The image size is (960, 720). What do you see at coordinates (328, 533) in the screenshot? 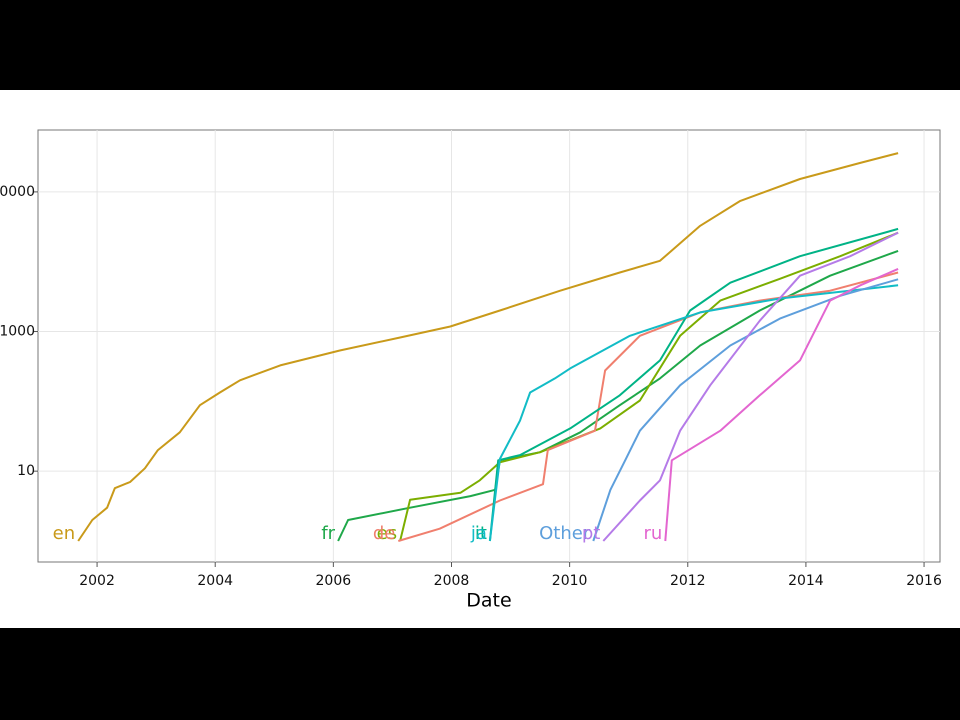
I see `series-label: fr` at bounding box center [328, 533].